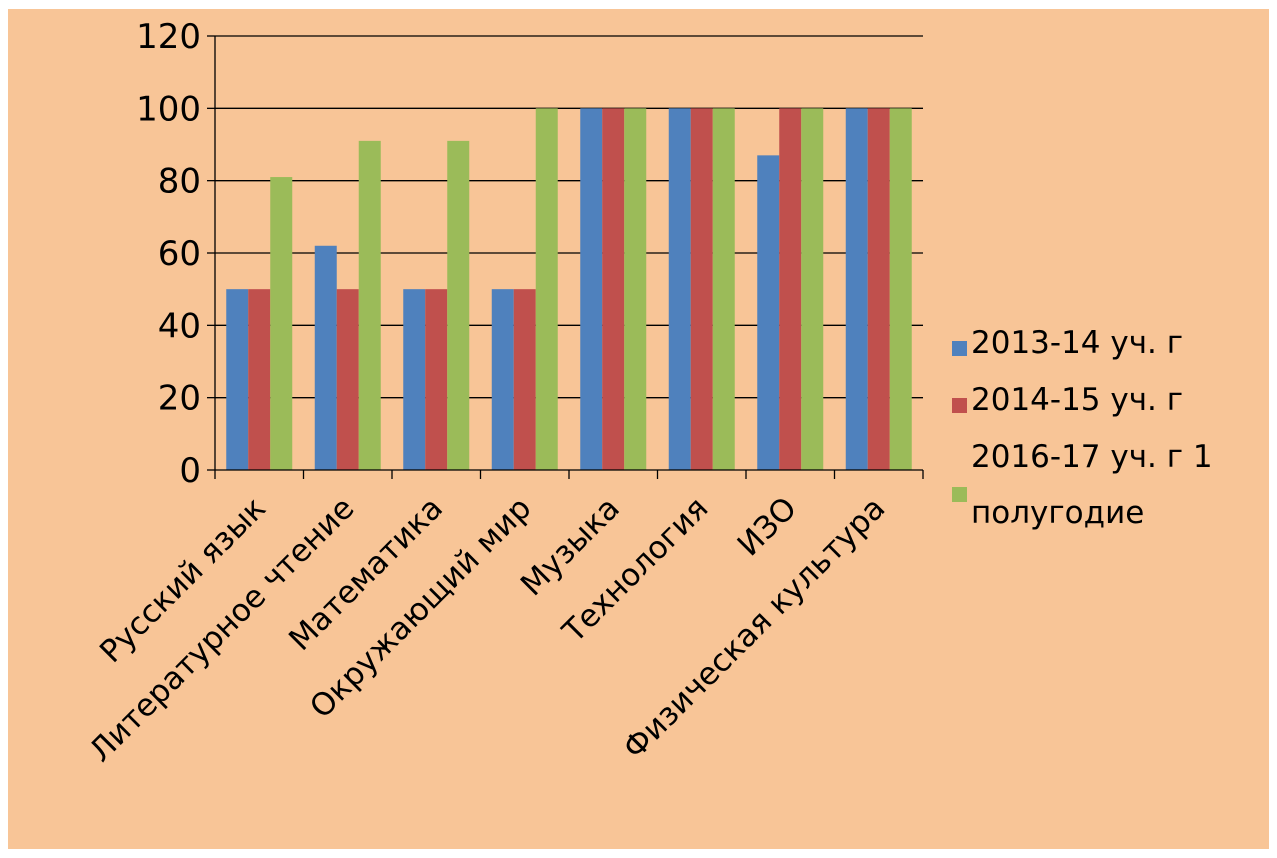  Describe the element at coordinates (190, 471) in the screenshot. I see `y-tick-label: 0` at that location.